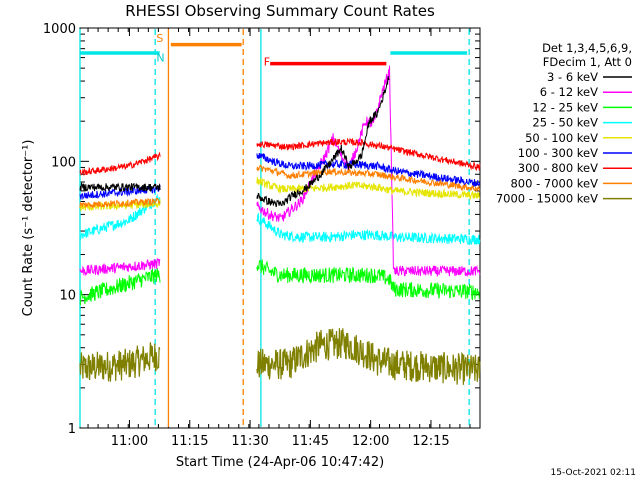  I want to click on legend-header: FDecim 1, Att 0, so click(587, 62).